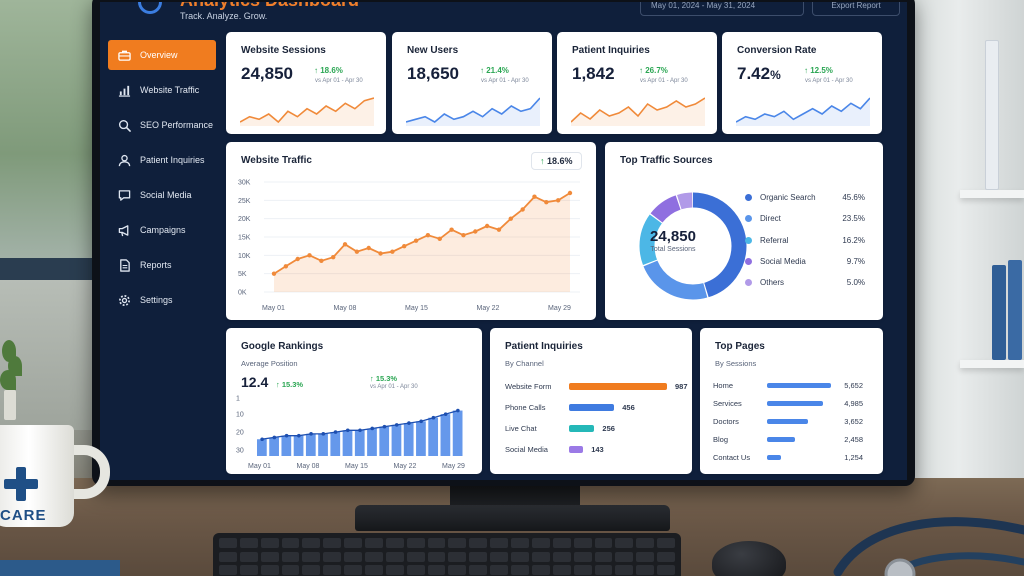  What do you see at coordinates (244, 238) in the screenshot?
I see `y-tick-label: 15K` at bounding box center [244, 238].